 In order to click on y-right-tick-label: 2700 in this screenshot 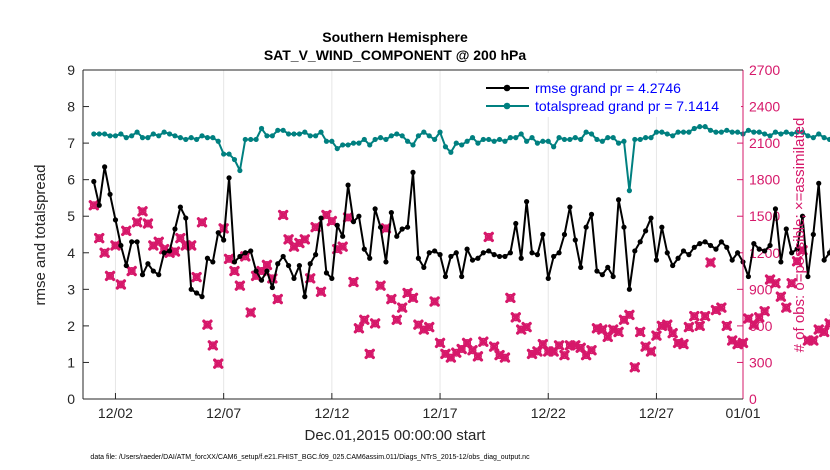, I will do `click(764, 70)`.